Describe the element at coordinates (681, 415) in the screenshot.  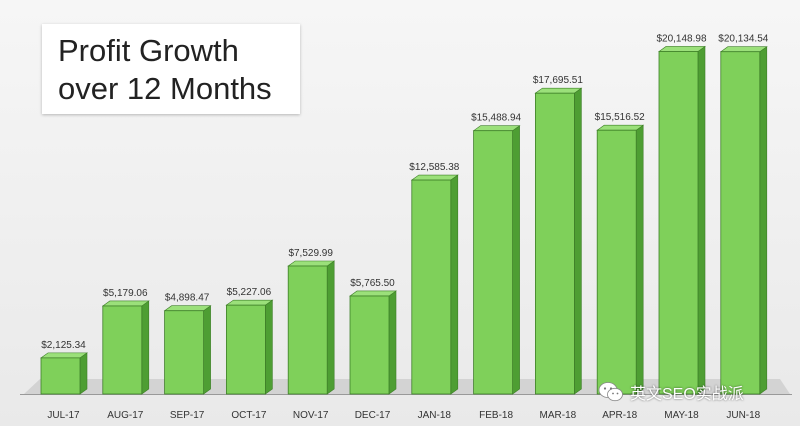
I see `x-tick-label: MAY-18` at that location.